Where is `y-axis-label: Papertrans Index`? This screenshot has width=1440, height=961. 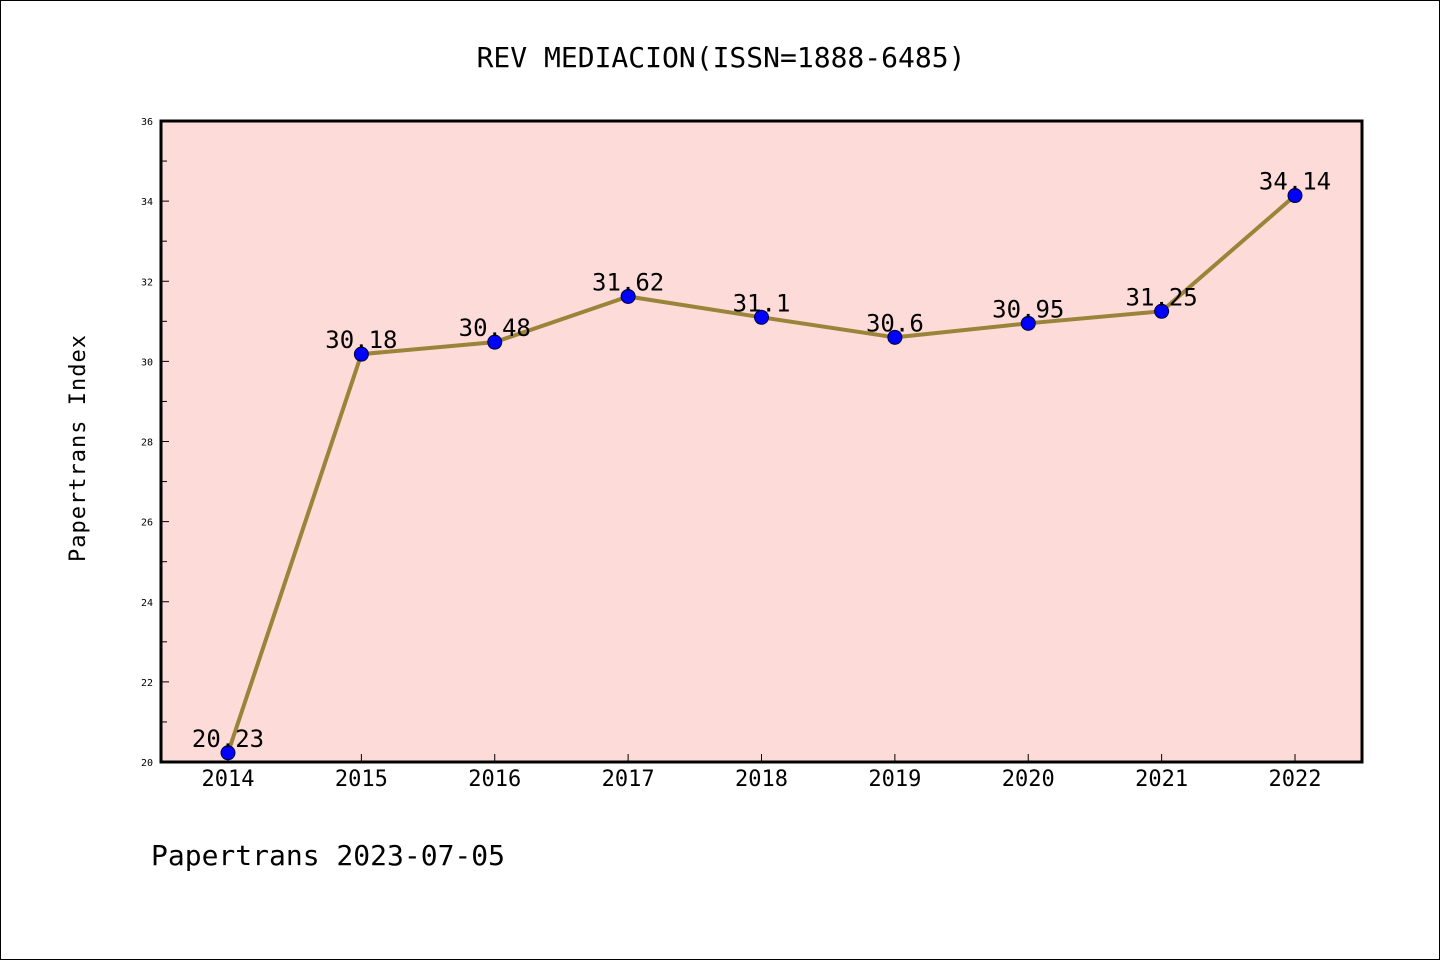
y-axis-label: Papertrans Index is located at coordinates (78, 448).